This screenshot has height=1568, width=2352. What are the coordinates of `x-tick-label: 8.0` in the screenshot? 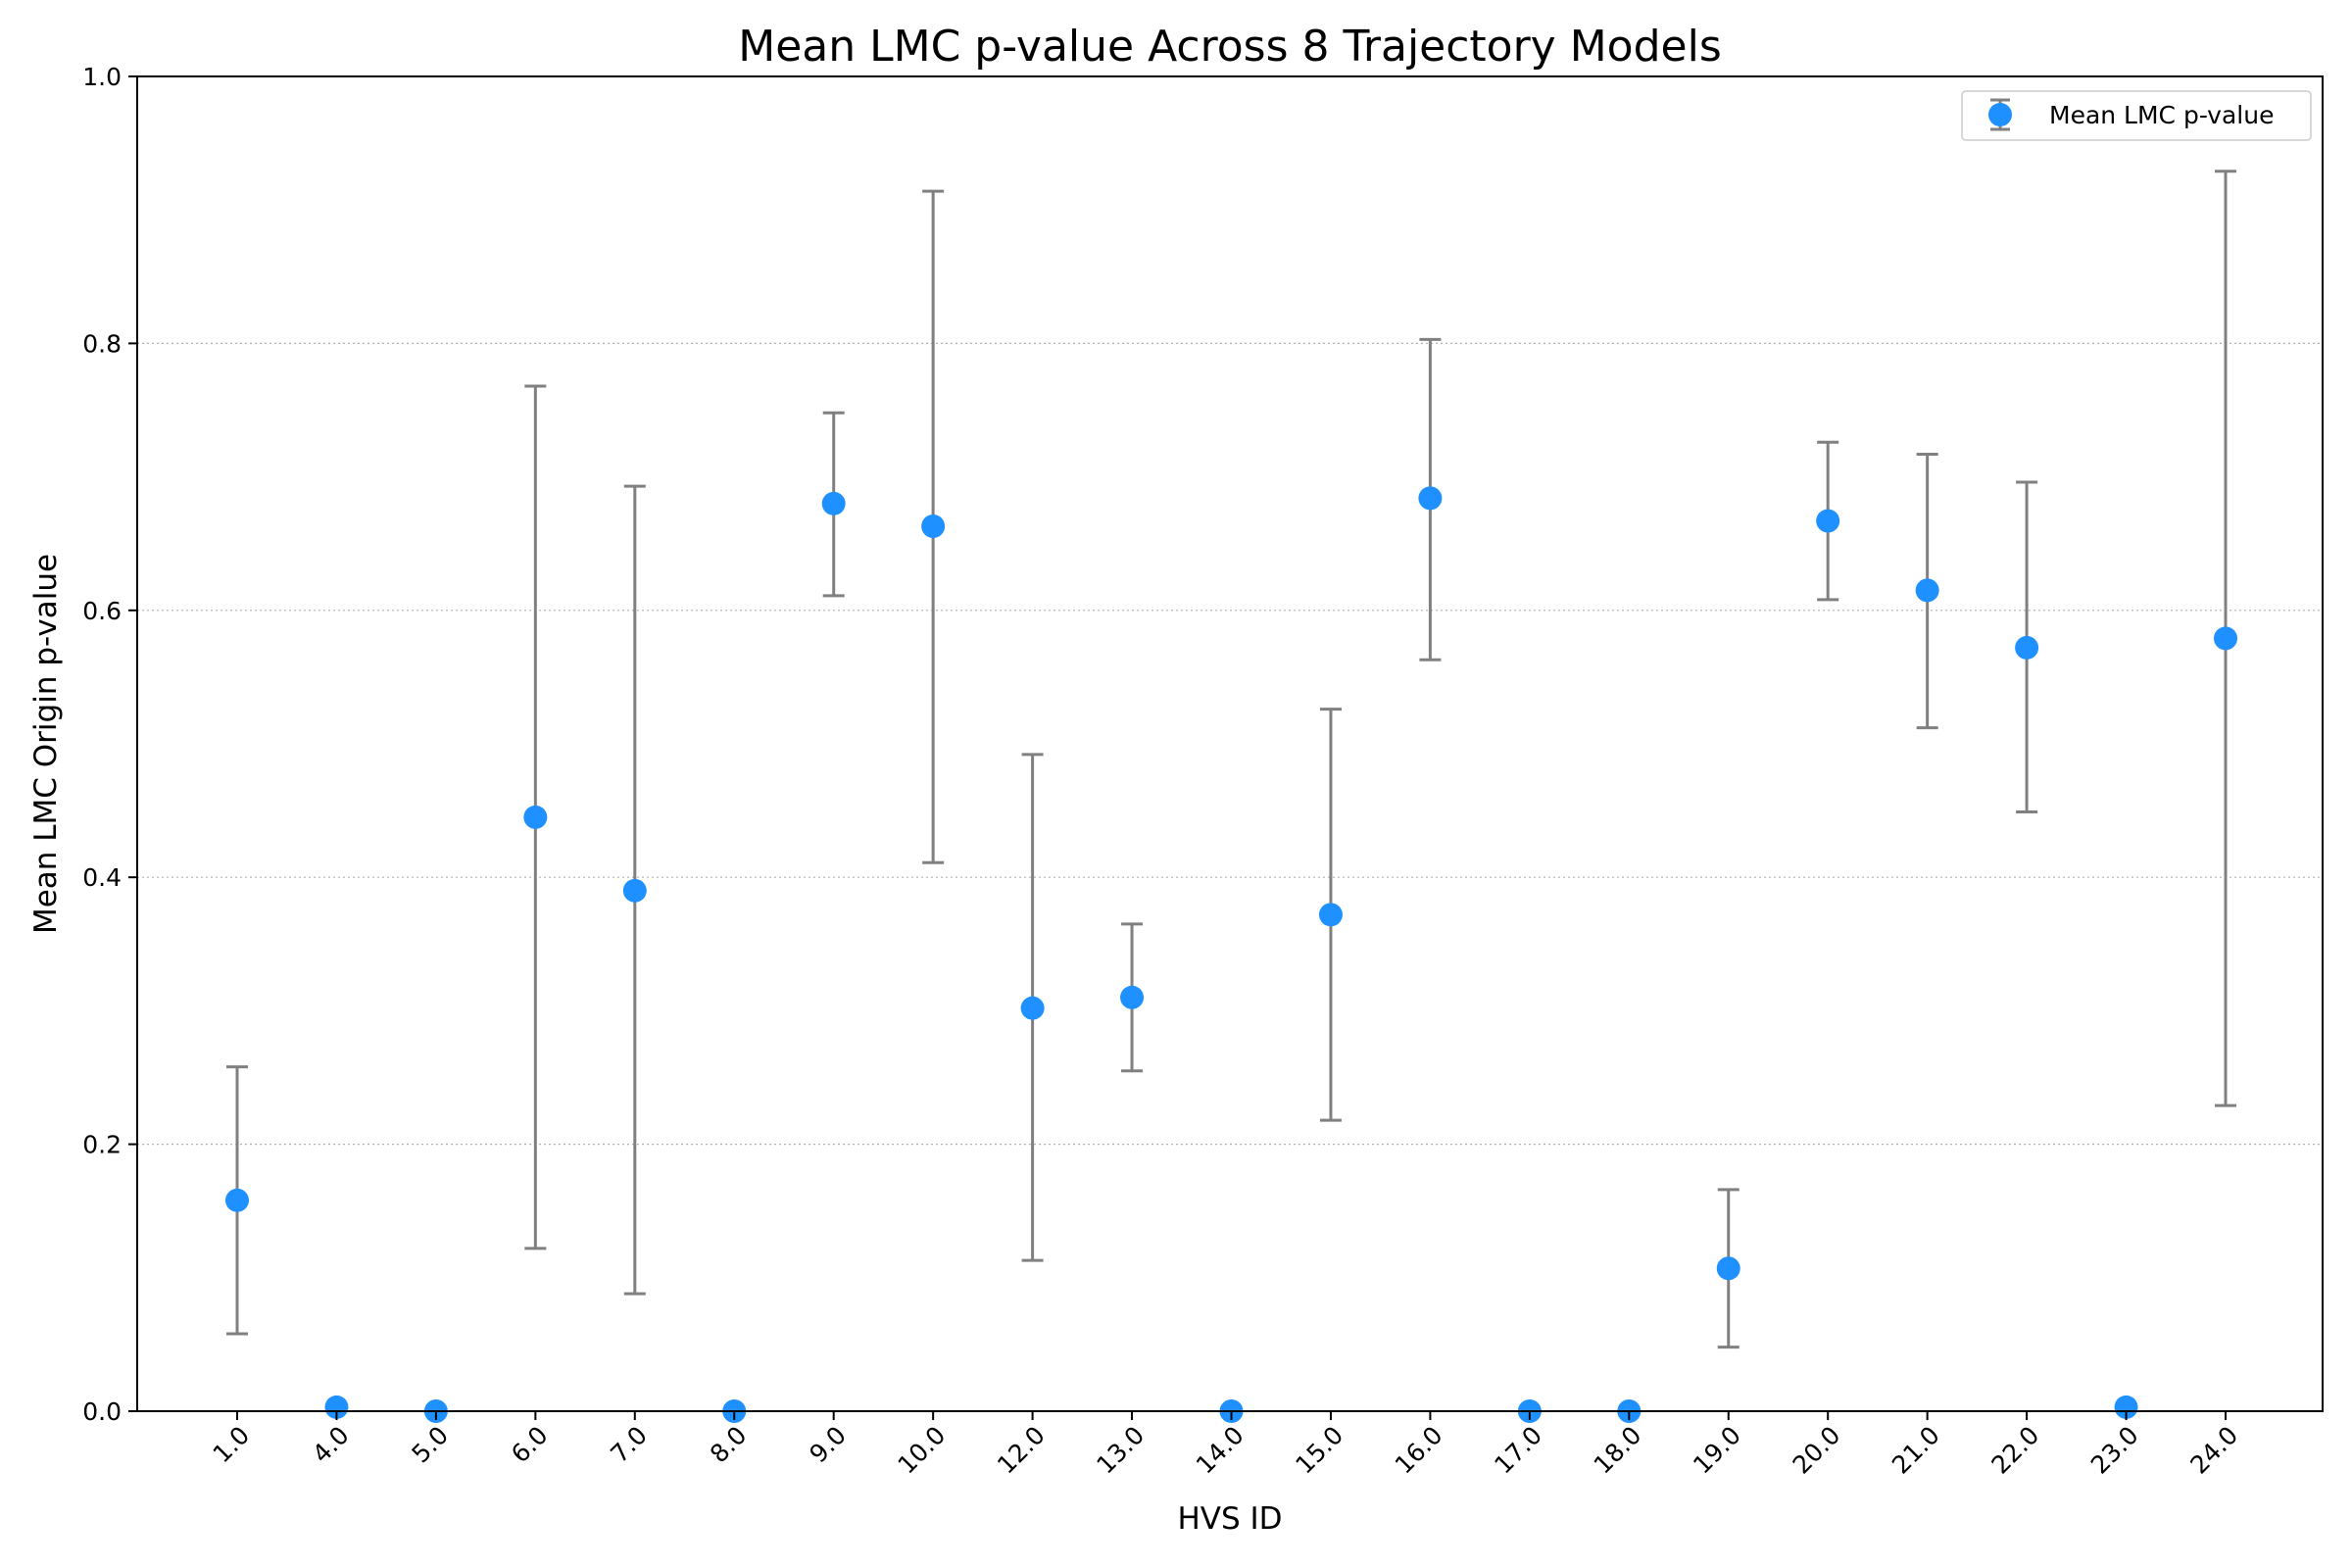 It's located at (729, 1445).